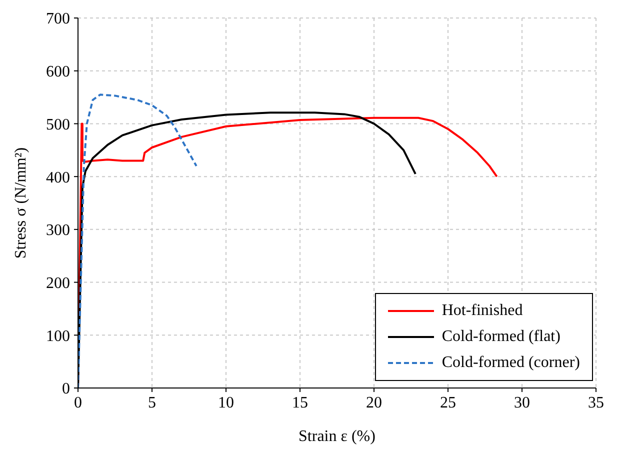 This screenshot has width=625, height=461. I want to click on y-axis-title: Stress σ (N/mm²), so click(21, 203).